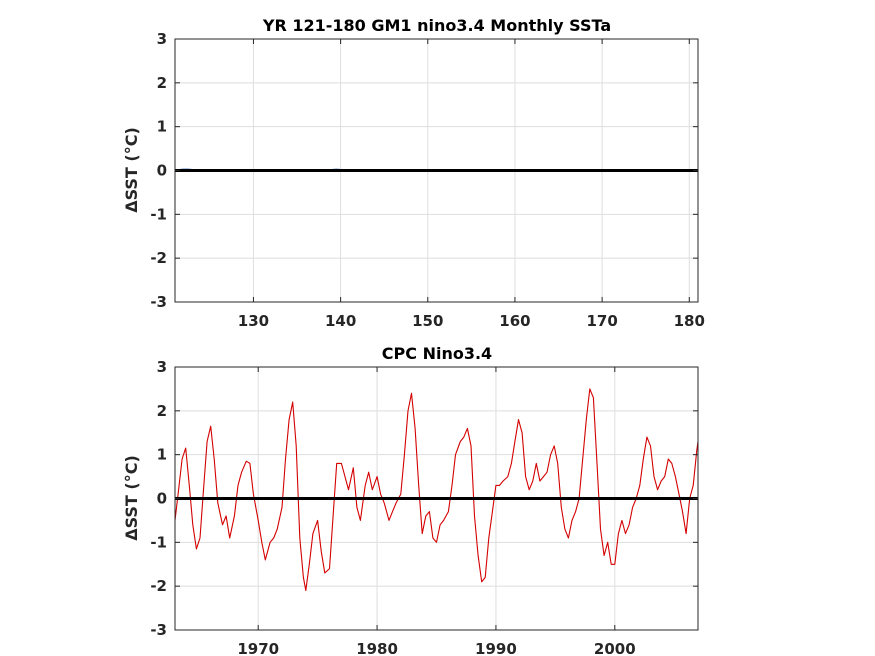 This screenshot has width=875, height=656. Describe the element at coordinates (601, 321) in the screenshot. I see `x-tick-label: 170` at that location.